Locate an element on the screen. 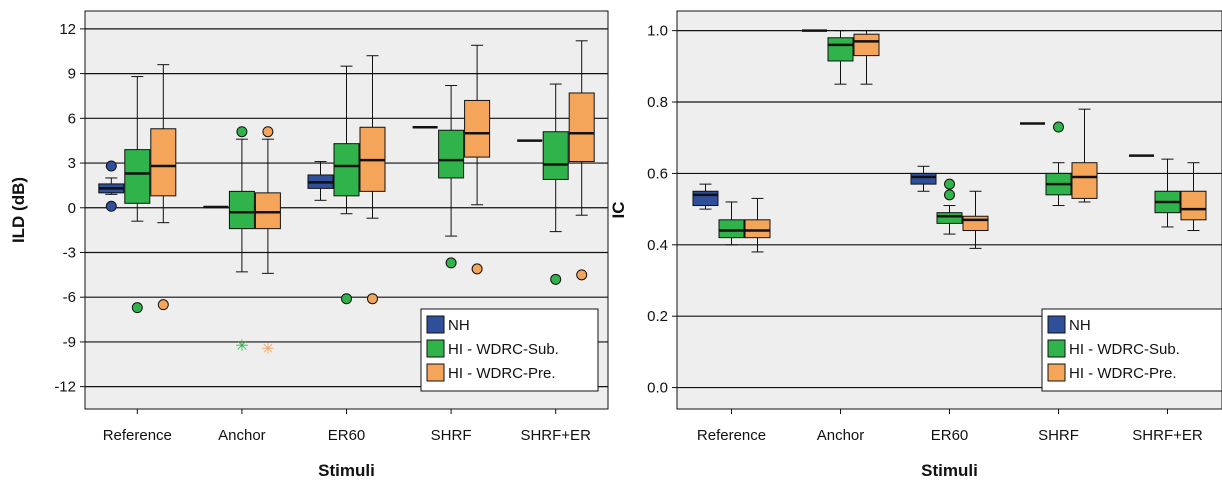  box-ild-pre-1: ✳ is located at coordinates (267, 242).